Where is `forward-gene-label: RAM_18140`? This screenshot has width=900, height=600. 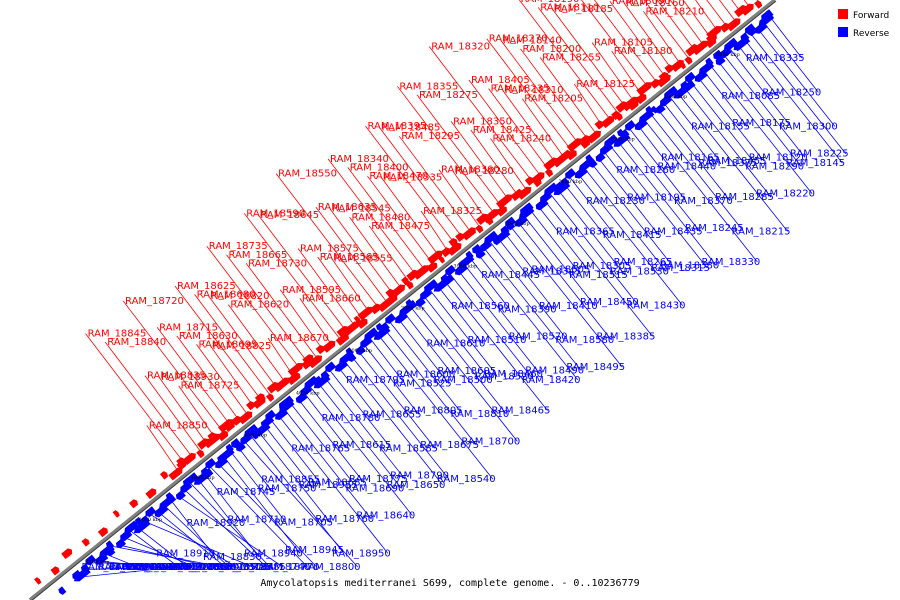
forward-gene-label: RAM_18140 is located at coordinates (532, 40).